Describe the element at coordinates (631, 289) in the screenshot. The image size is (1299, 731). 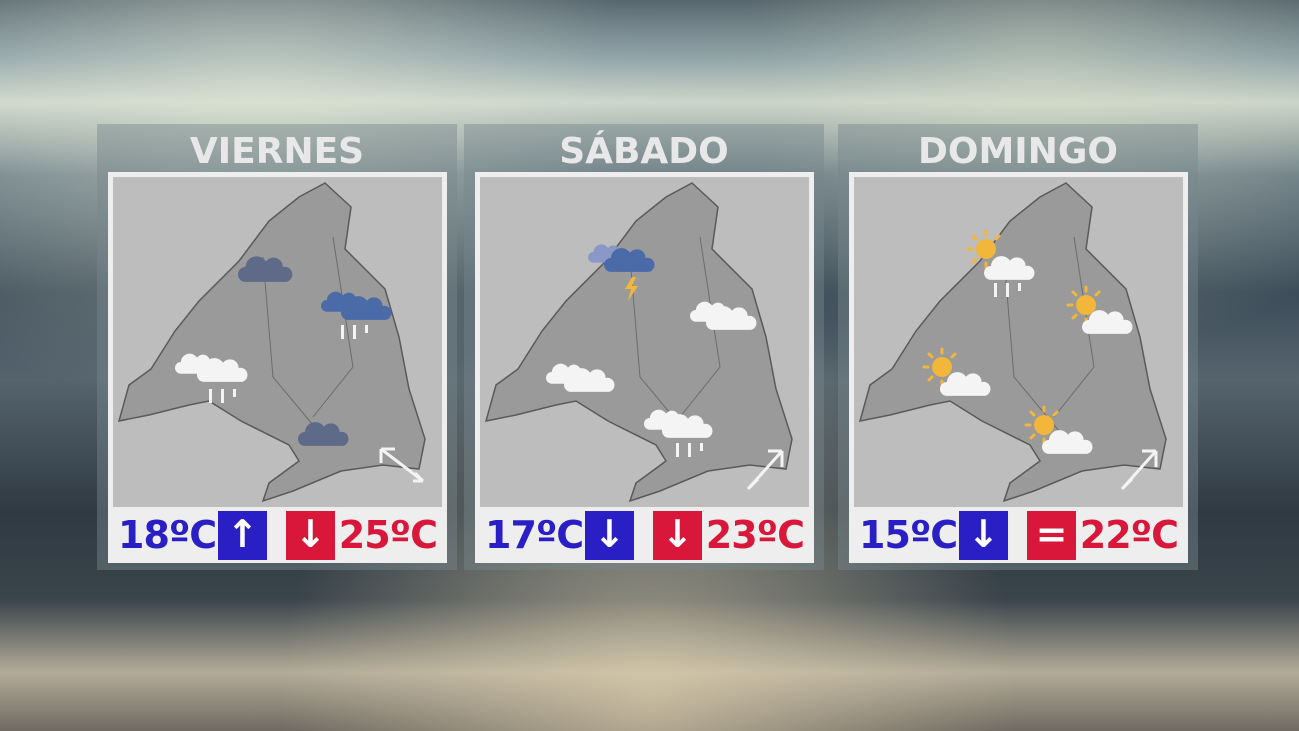
I see `lightning-icon` at that location.